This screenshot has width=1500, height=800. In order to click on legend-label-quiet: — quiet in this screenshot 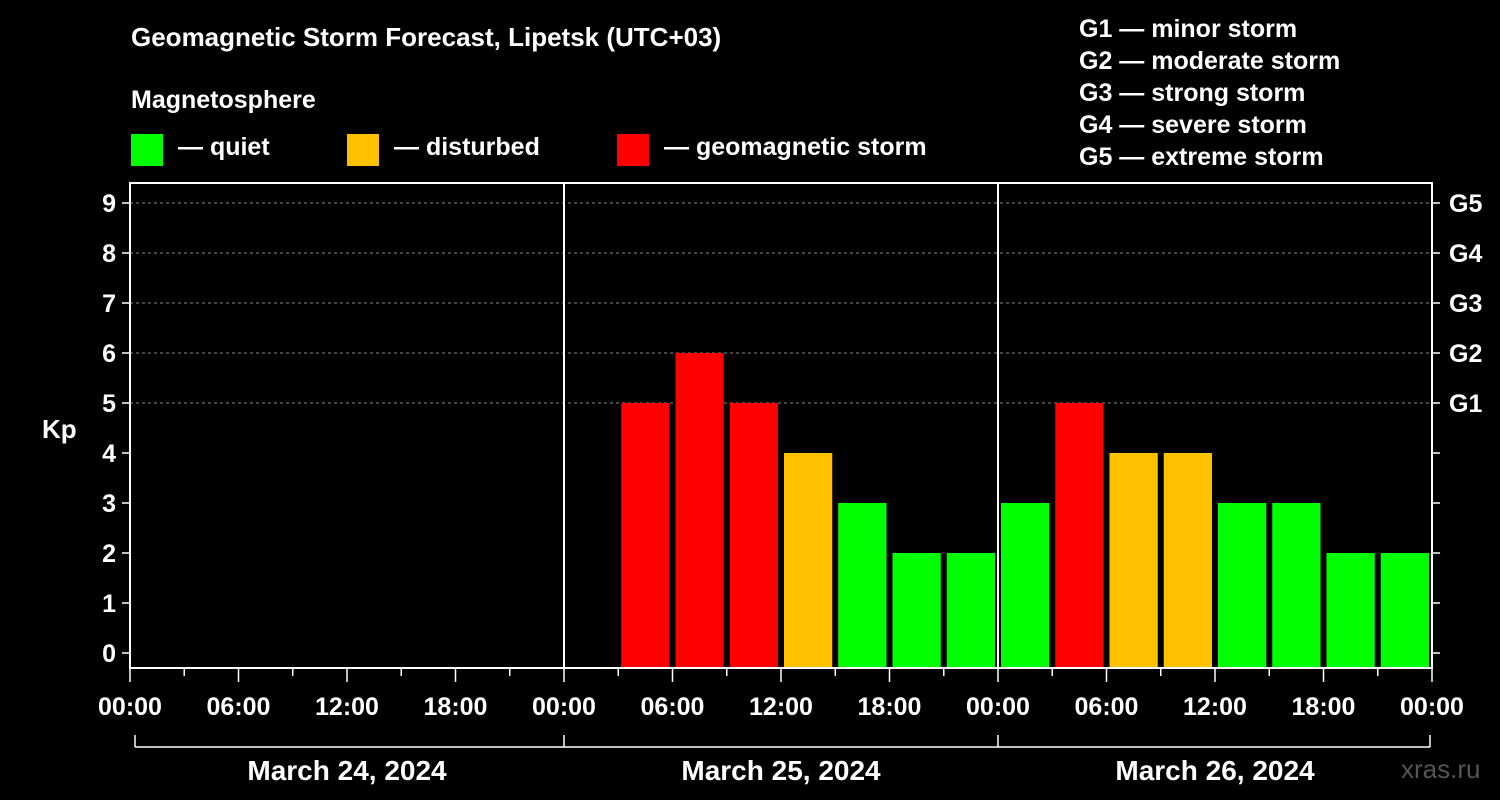, I will do `click(224, 147)`.